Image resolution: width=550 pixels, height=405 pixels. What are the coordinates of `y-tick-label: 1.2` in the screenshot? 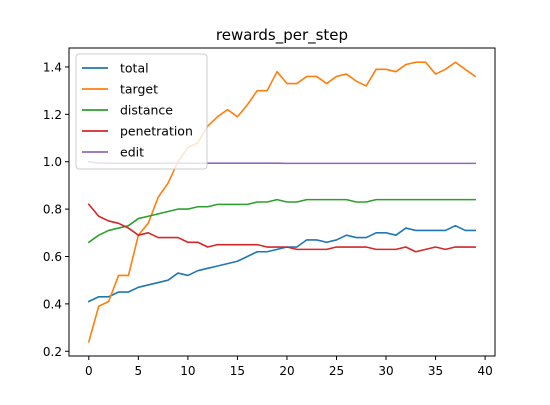 It's located at (52, 115).